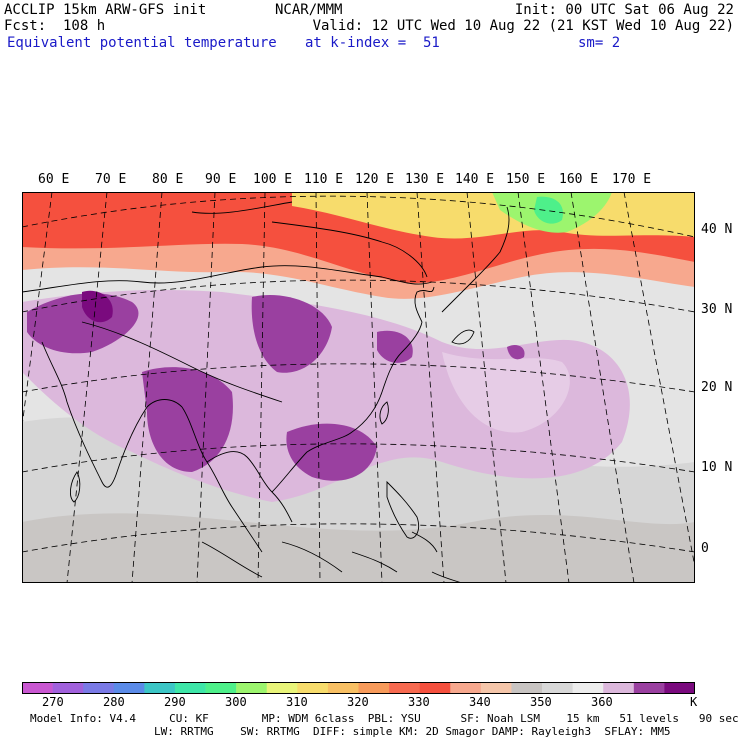 This screenshot has width=740, height=740. What do you see at coordinates (717, 467) in the screenshot?
I see `lat-label: 10 N` at bounding box center [717, 467].